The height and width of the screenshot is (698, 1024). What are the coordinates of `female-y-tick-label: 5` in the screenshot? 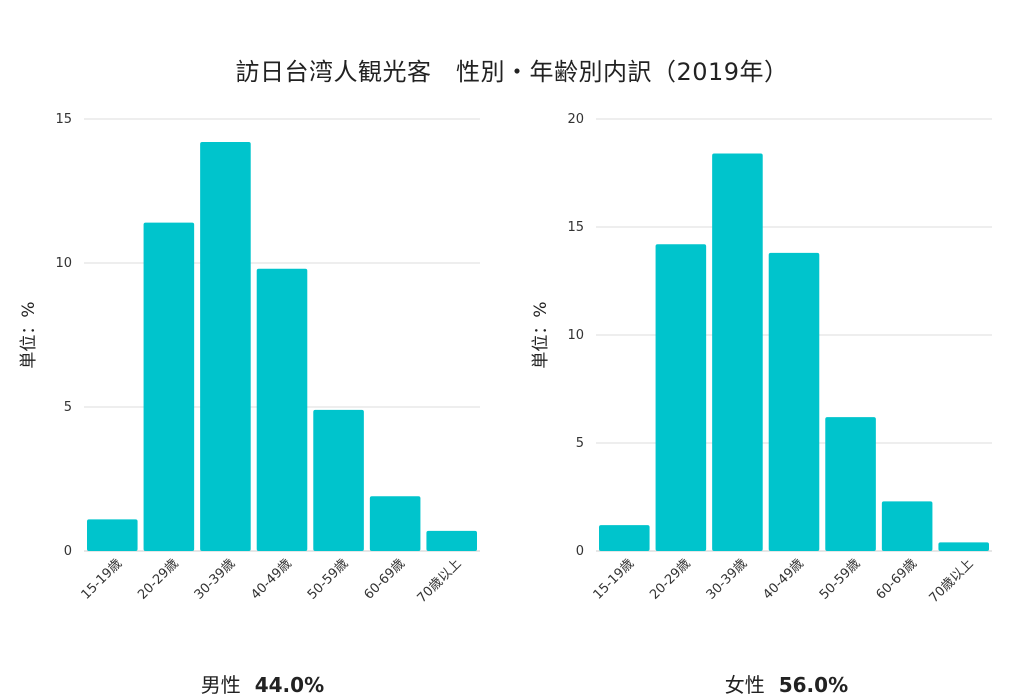 It's located at (580, 443).